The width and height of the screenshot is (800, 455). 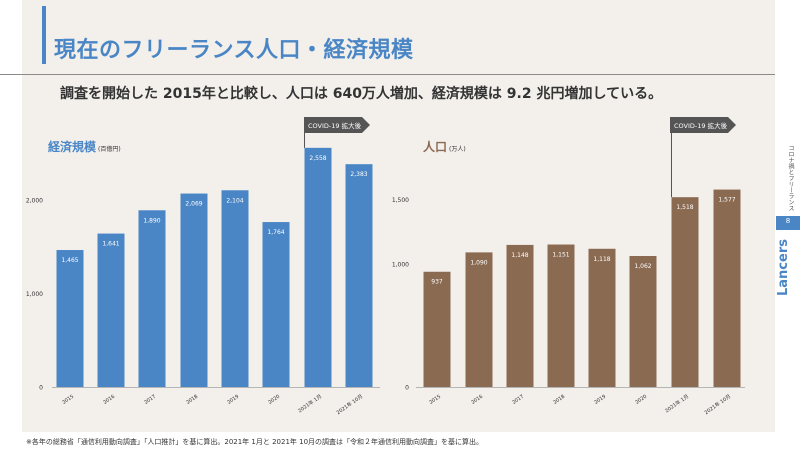 I want to click on population-category-label: 2019, so click(x=600, y=400).